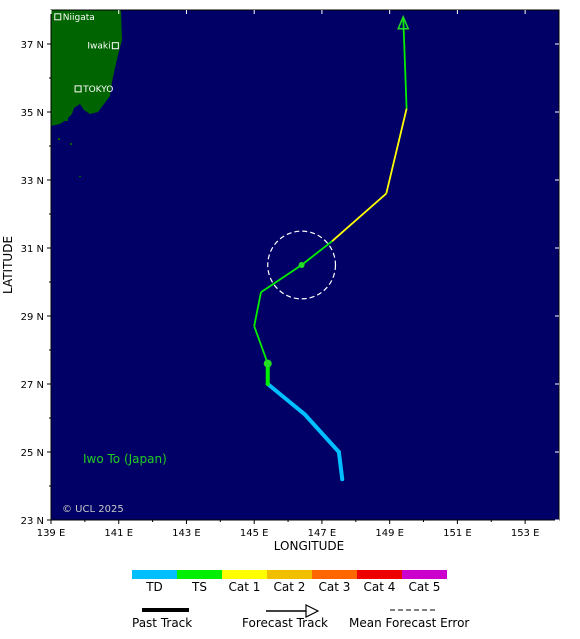  I want to click on error-label: Mean Forecast Error, so click(409, 623).